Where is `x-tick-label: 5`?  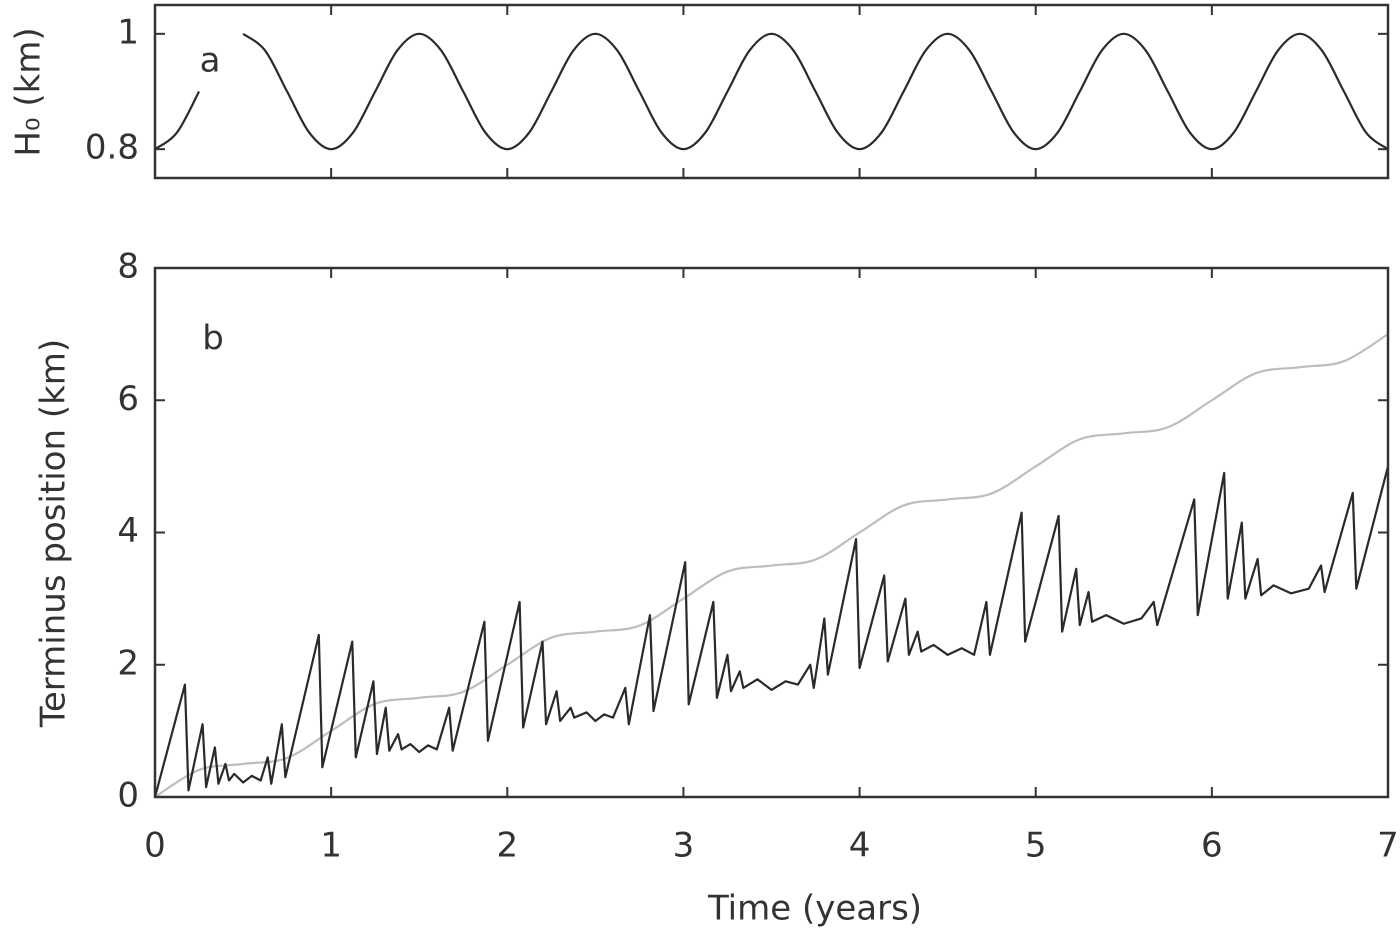
x-tick-label: 5 is located at coordinates (1036, 846).